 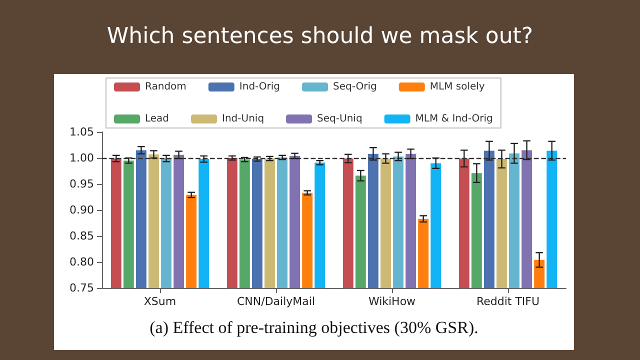 What do you see at coordinates (82, 158) in the screenshot?
I see `y-tick-label: 1.00` at bounding box center [82, 158].